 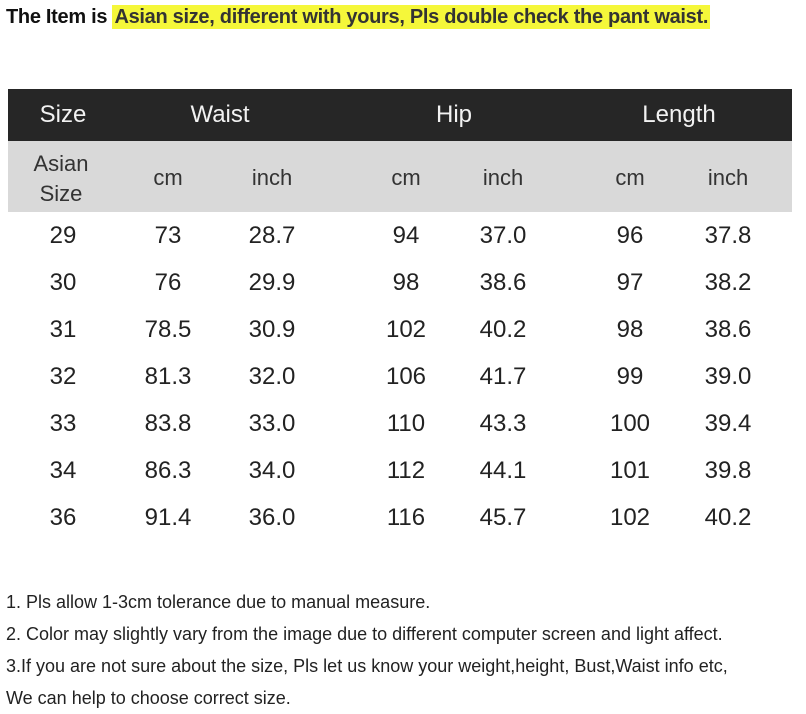 I want to click on table-cell: 43.3, so click(x=503, y=423).